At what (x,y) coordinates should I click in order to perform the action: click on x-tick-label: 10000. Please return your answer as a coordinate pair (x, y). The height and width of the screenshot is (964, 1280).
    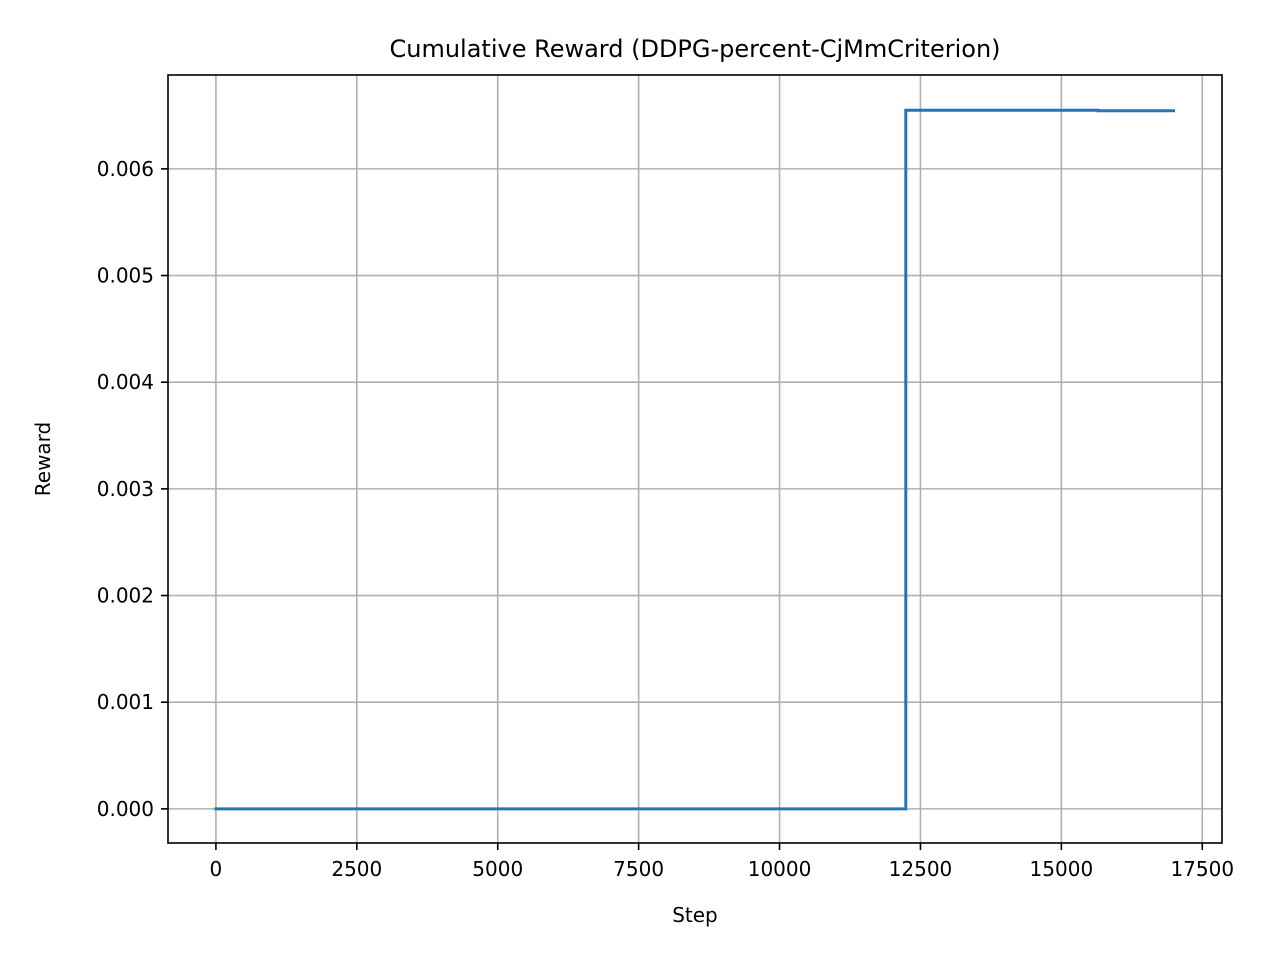
    Looking at the image, I should click on (780, 869).